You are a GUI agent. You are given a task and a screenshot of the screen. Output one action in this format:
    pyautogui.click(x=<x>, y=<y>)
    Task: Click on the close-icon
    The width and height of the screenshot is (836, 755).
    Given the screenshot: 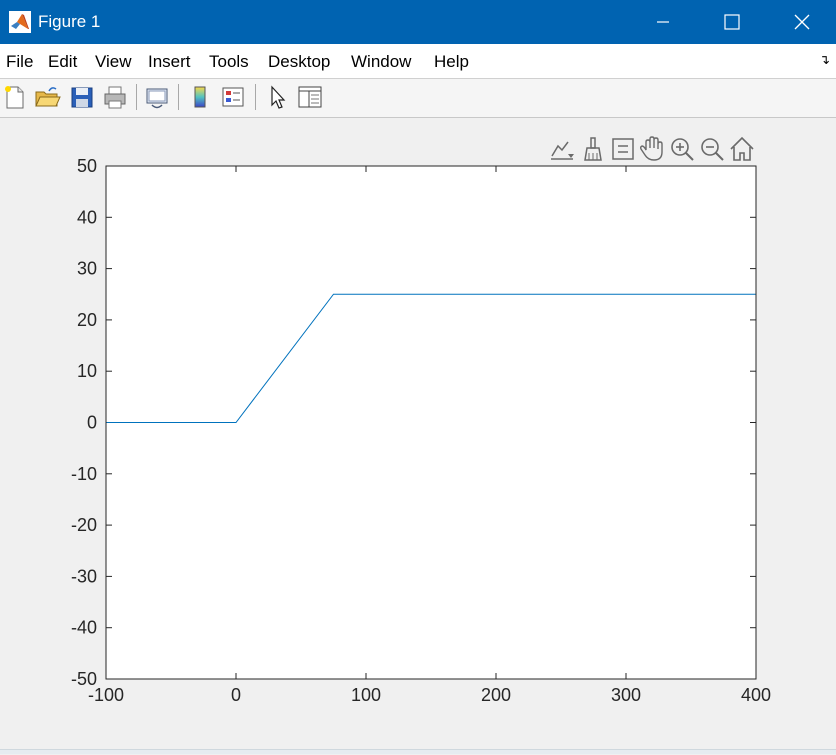 What is the action you would take?
    pyautogui.click(x=802, y=22)
    